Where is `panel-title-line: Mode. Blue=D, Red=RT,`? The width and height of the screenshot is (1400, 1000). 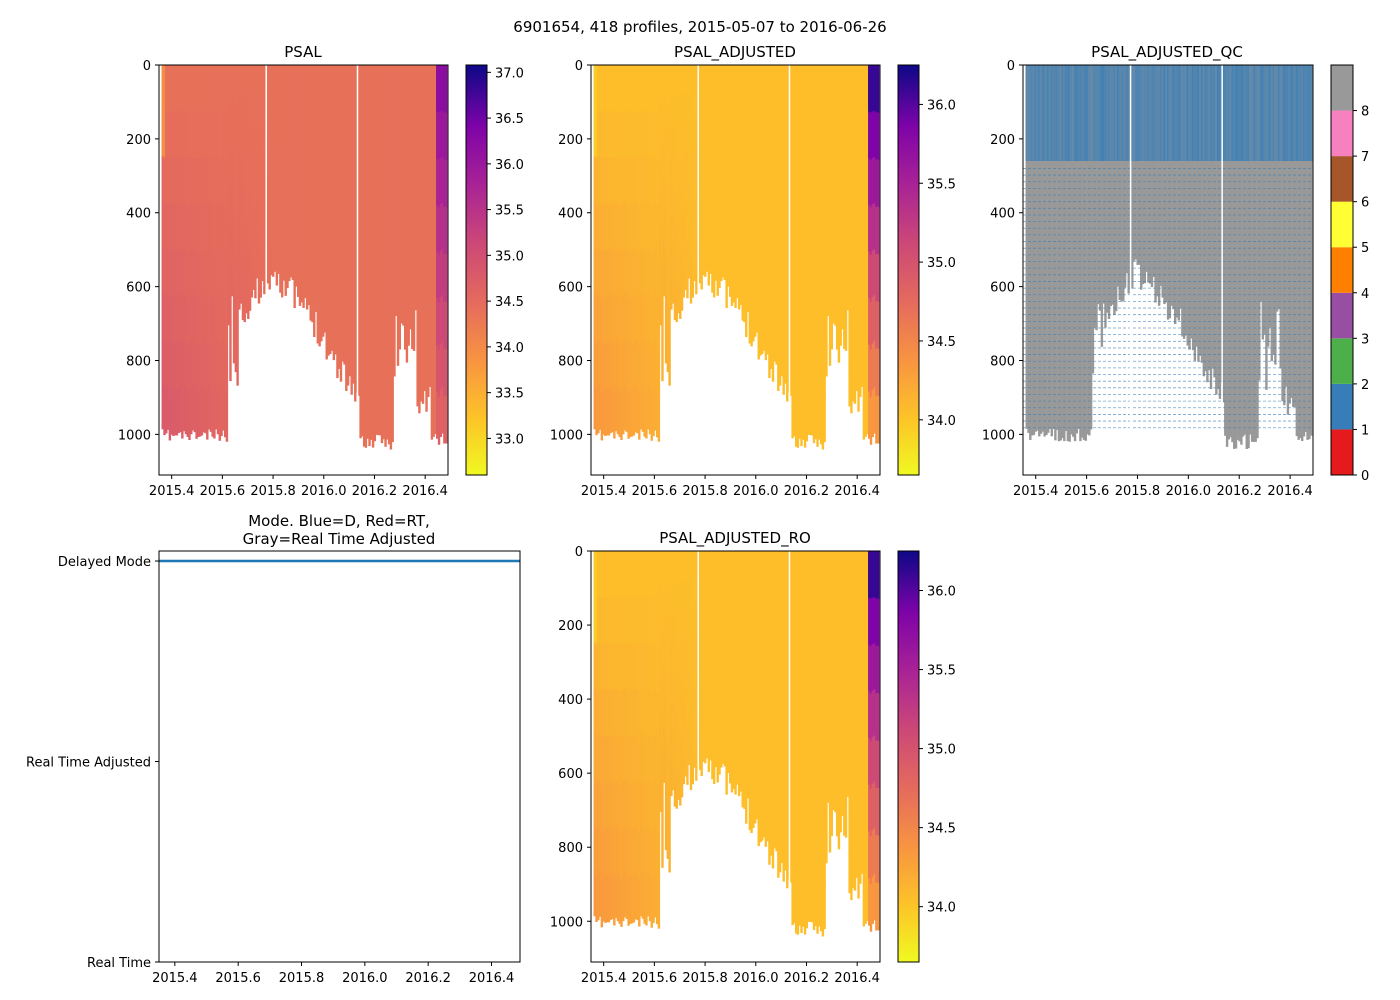
panel-title-line: Mode. Blue=D, Red=RT, is located at coordinates (339, 521).